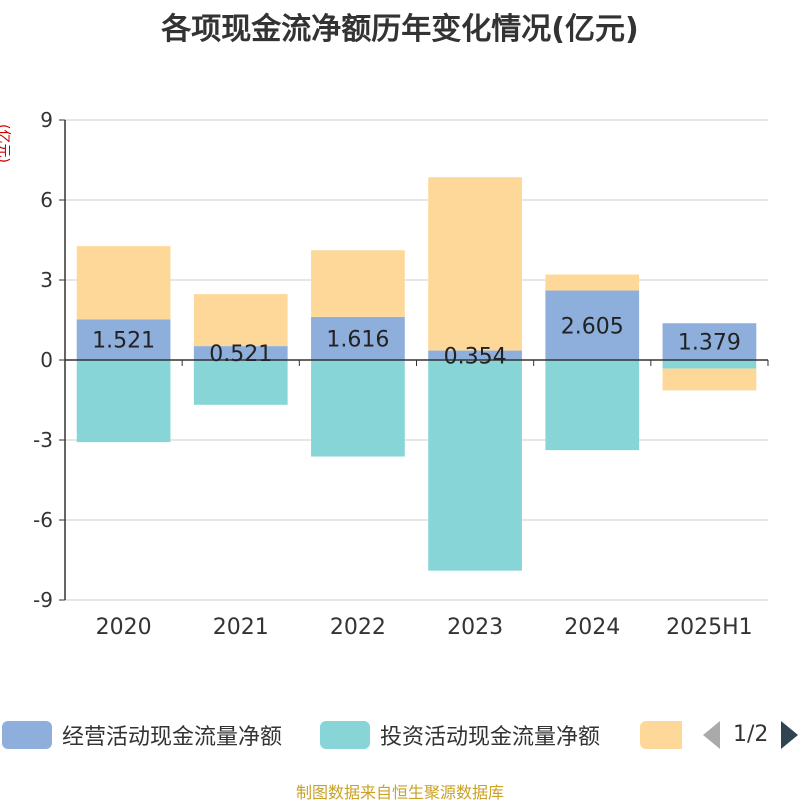 The width and height of the screenshot is (800, 803). What do you see at coordinates (400, 29) in the screenshot?
I see `chart-title: 各项现金流净额历年变化情况(亿元)` at bounding box center [400, 29].